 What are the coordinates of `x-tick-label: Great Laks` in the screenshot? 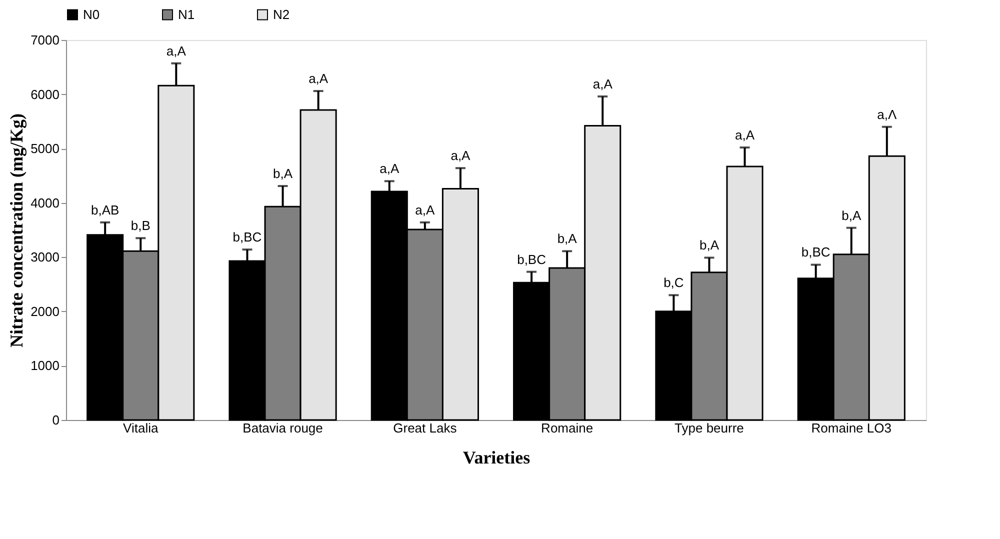 It's located at (425, 428).